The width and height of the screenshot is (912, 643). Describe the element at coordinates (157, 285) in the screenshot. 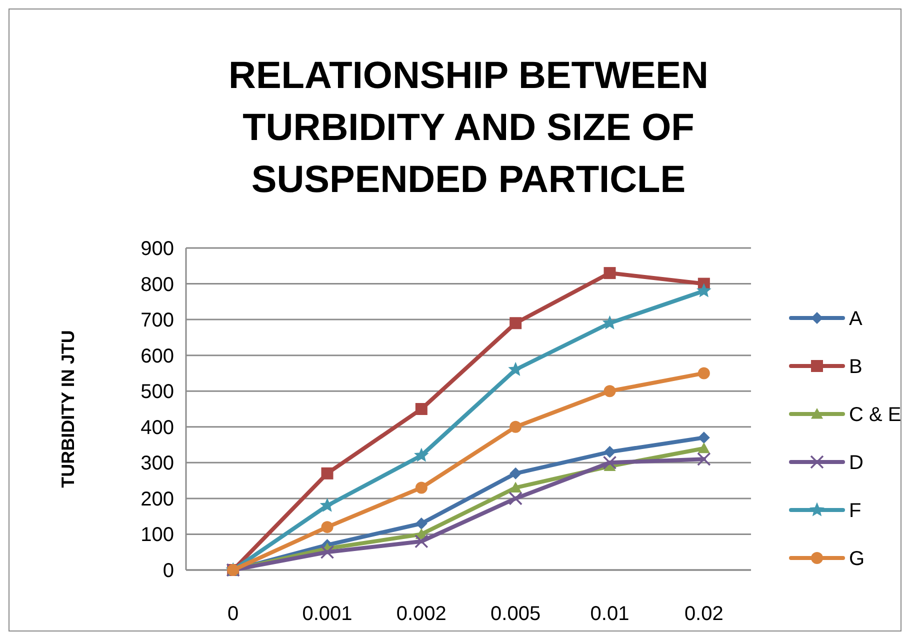

I see `y-tick-label: 800` at that location.